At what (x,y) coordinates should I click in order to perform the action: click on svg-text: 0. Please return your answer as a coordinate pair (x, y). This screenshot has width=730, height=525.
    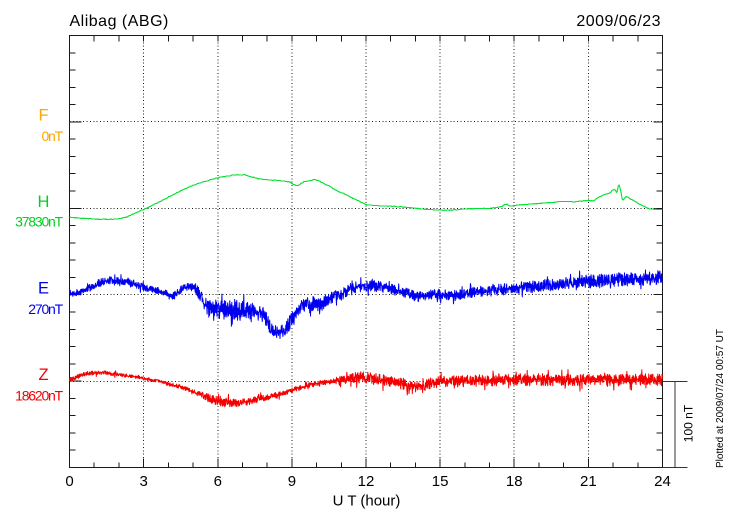
    Looking at the image, I should click on (69, 481).